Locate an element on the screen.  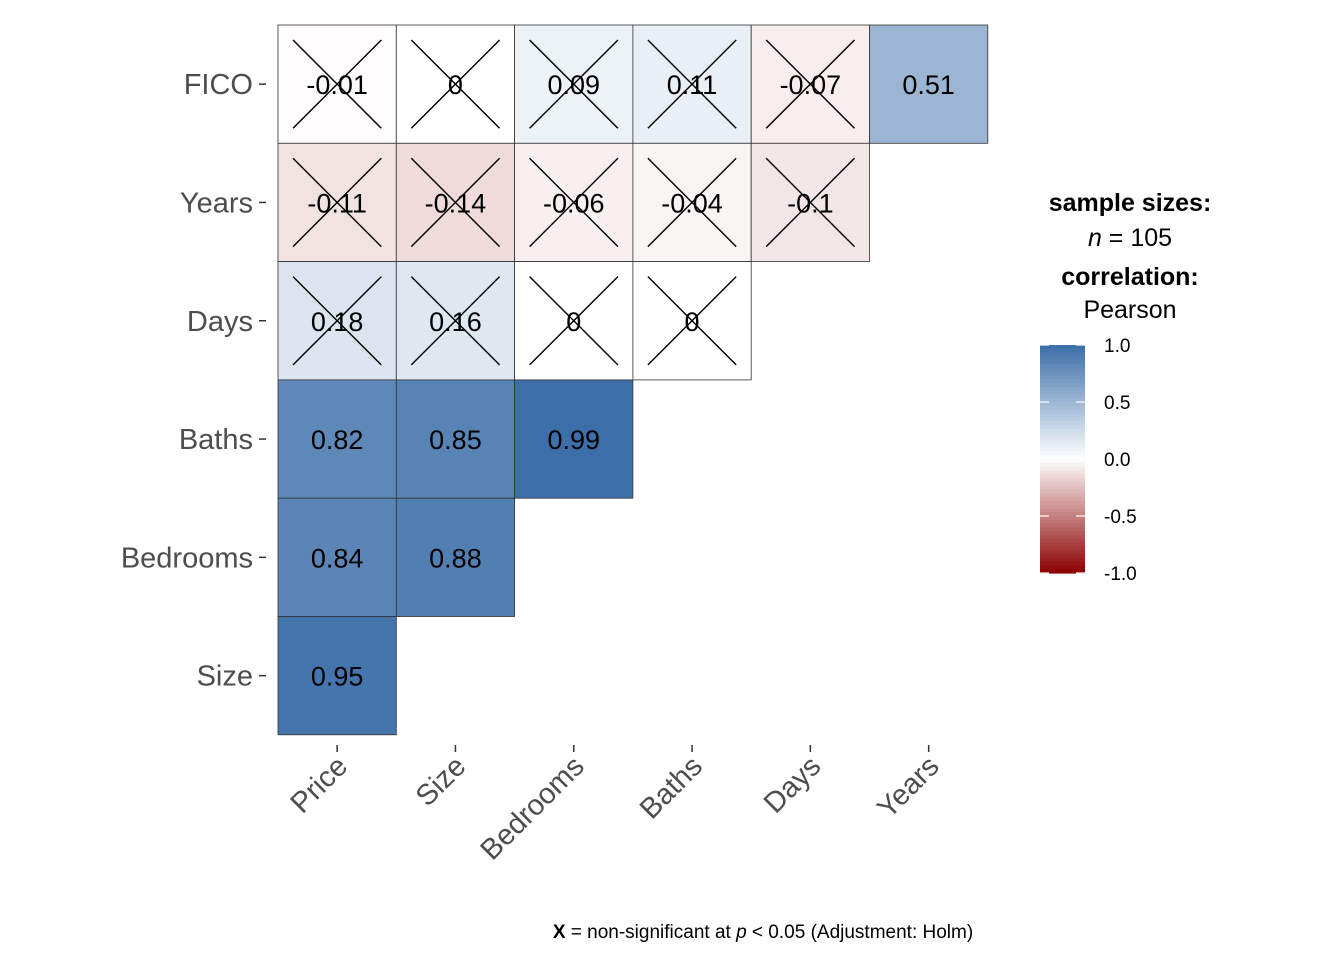
legend-tick-label: -1.0 is located at coordinates (1120, 574).